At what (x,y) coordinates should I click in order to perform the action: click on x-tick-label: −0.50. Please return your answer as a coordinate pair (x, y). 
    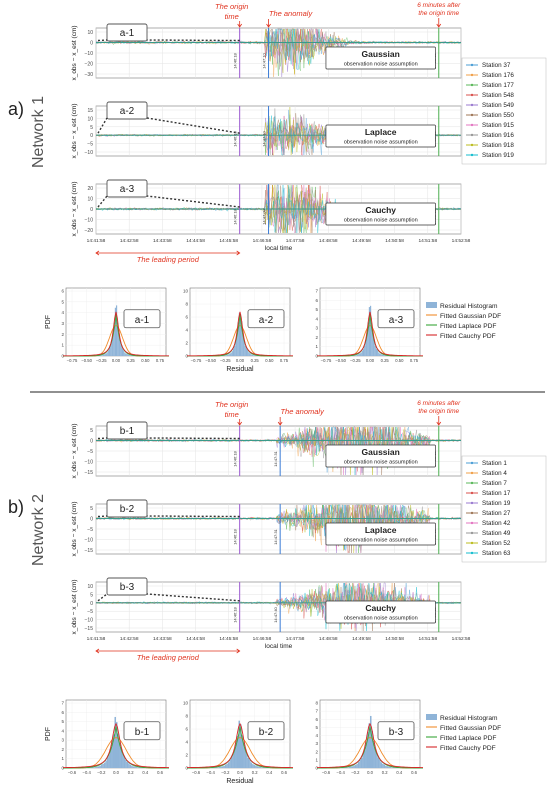
    Looking at the image, I should click on (86, 360).